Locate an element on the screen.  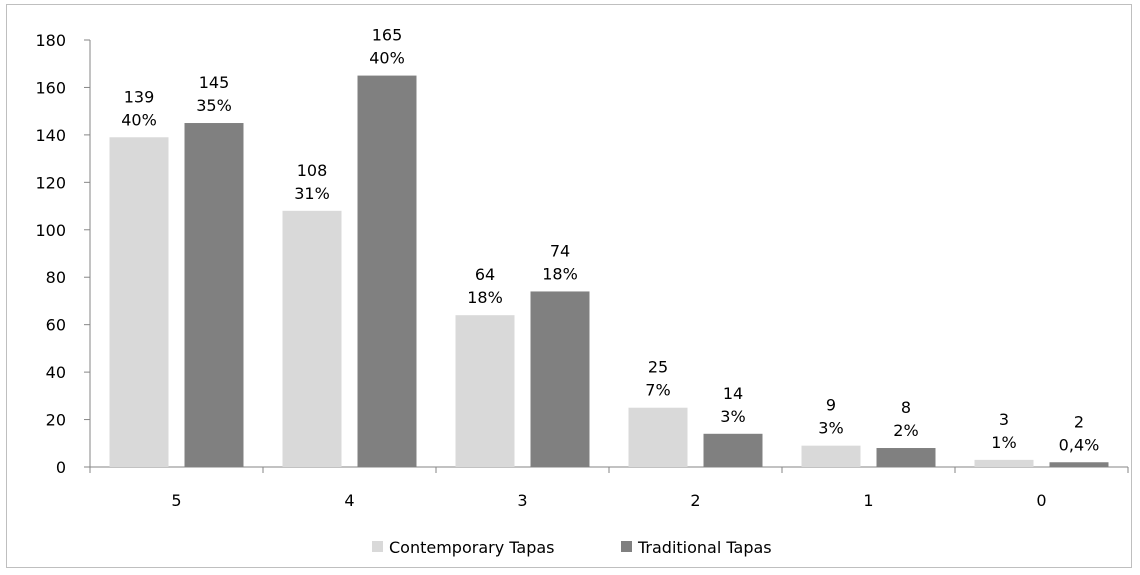
y-tick-label: 60 is located at coordinates (56, 325).